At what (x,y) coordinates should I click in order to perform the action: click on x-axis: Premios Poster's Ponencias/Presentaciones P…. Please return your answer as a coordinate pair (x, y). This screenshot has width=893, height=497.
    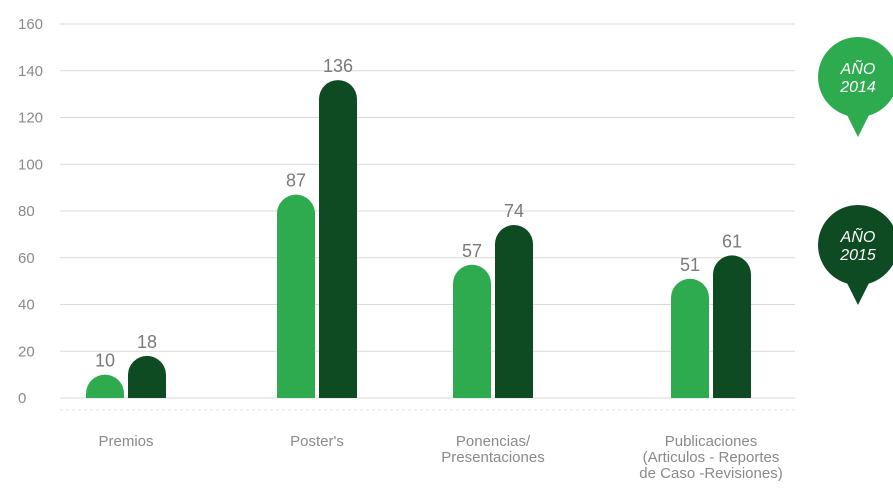
    Looking at the image, I should click on (440, 457).